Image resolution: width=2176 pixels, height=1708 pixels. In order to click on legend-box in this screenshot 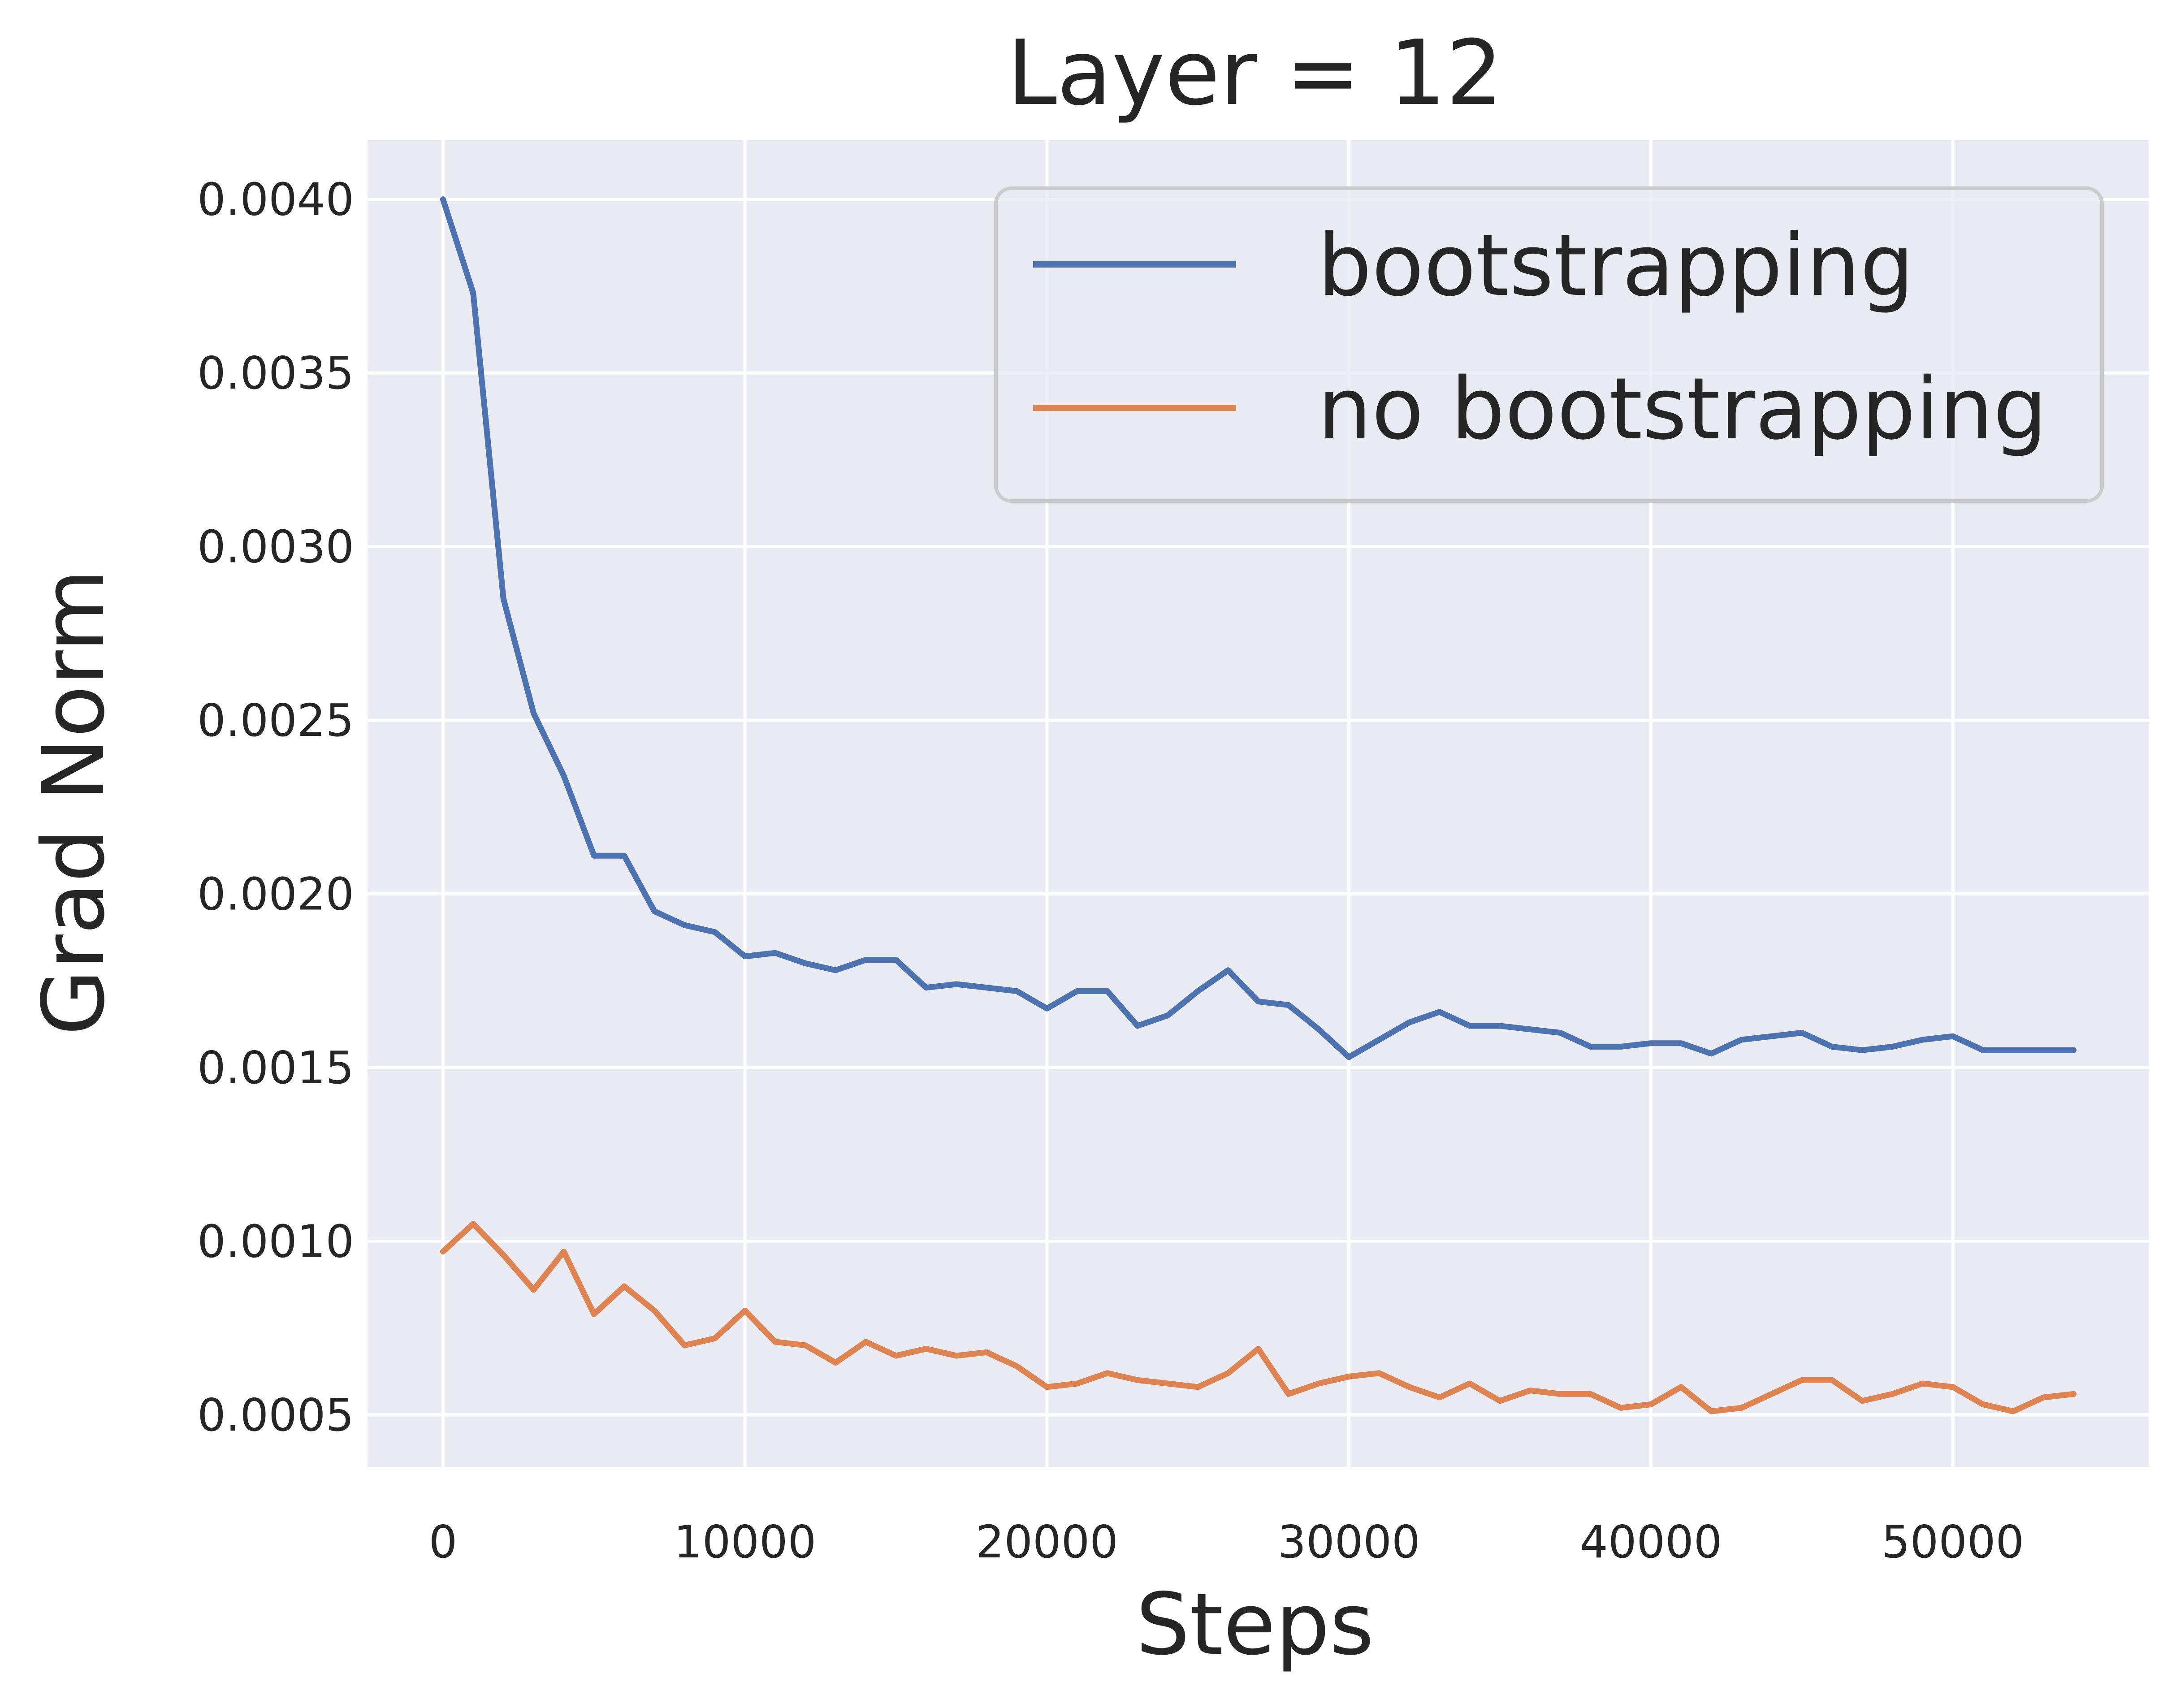, I will do `click(1549, 344)`.